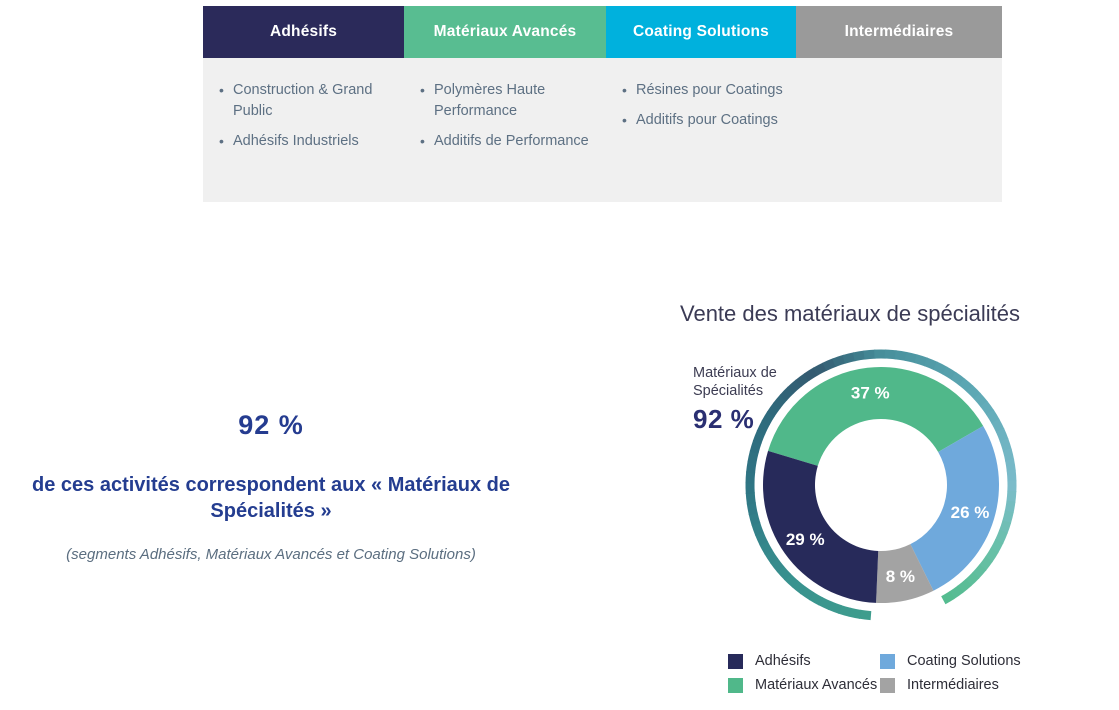 Image resolution: width=1119 pixels, height=710 pixels. Describe the element at coordinates (305, 141) in the screenshot. I see `list-item: Adhésifs Industriels` at that location.